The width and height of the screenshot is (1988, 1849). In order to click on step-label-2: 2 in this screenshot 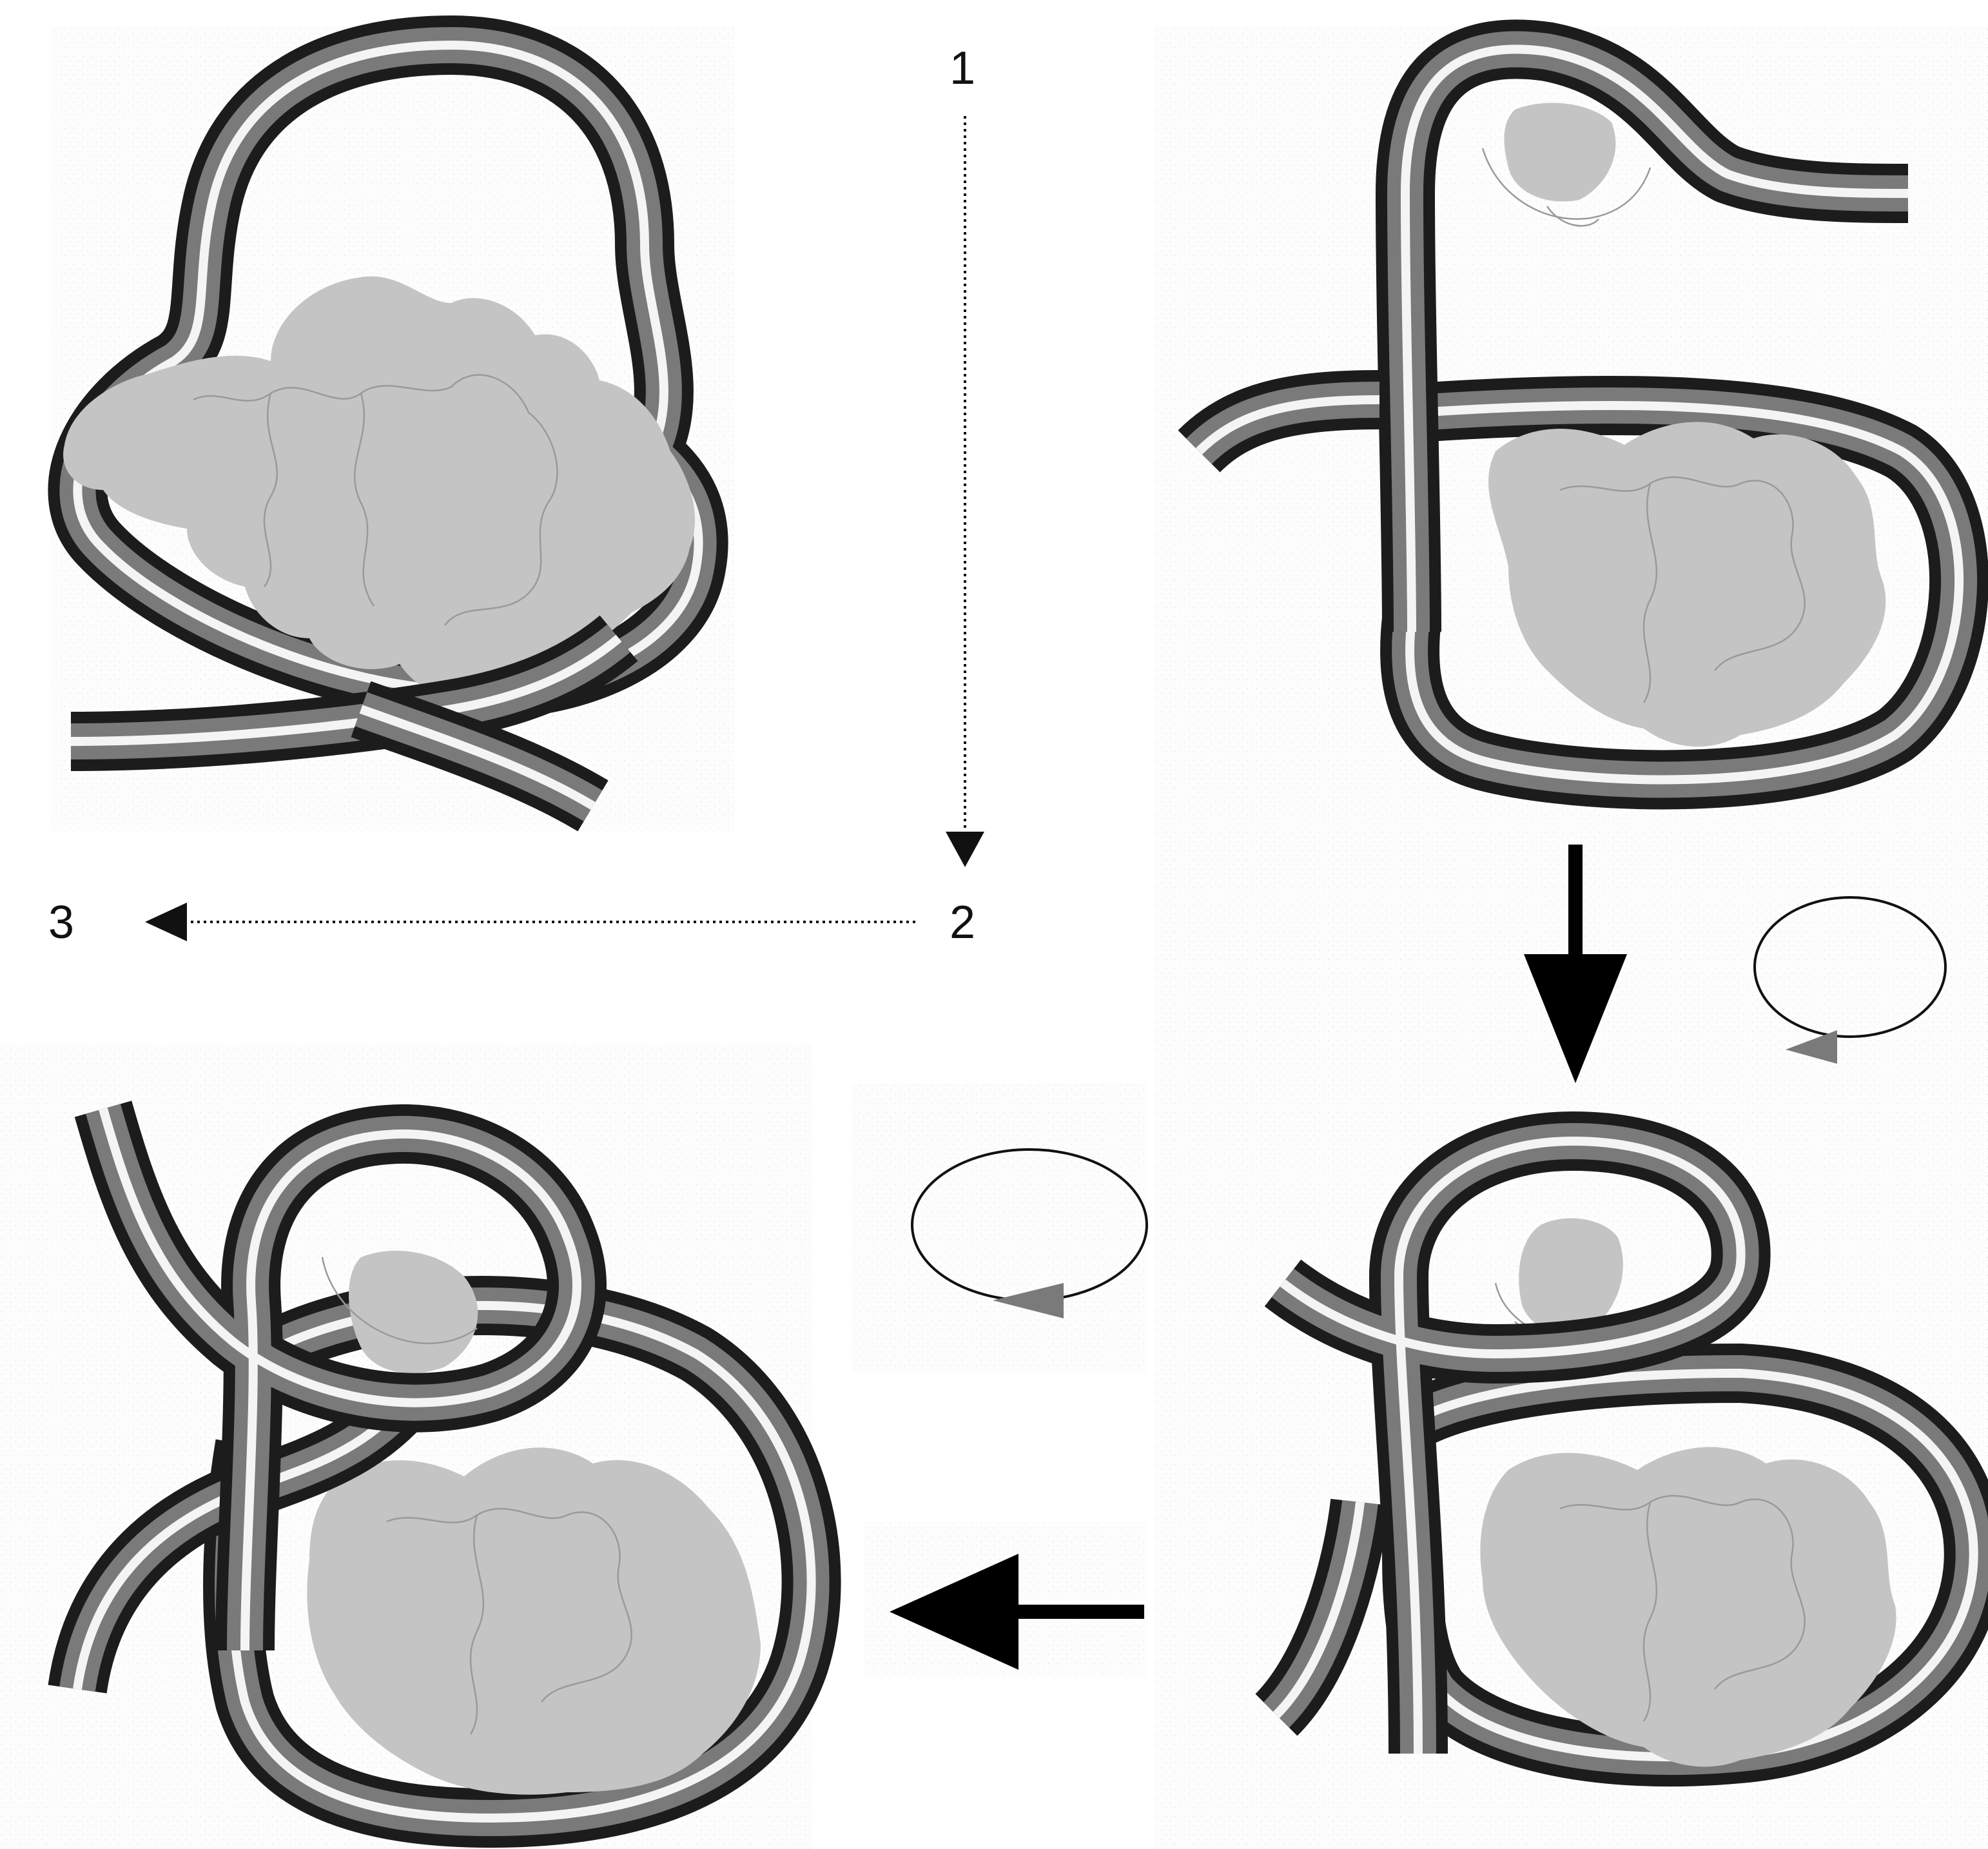, I will do `click(962, 922)`.